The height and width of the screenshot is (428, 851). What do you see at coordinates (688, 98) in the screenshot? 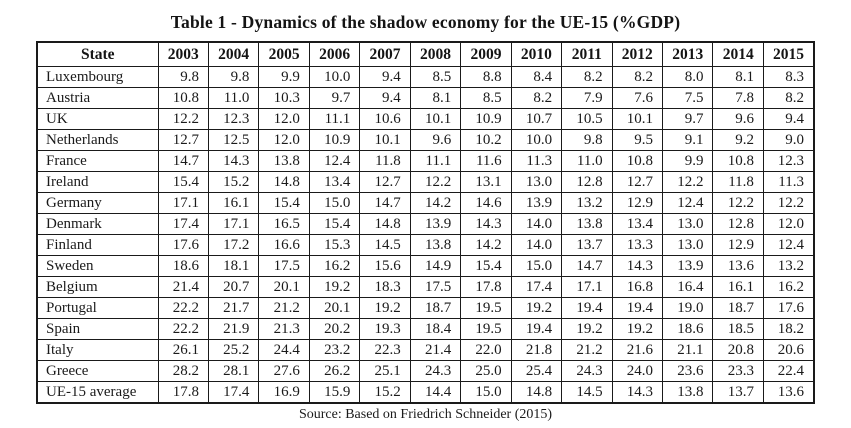
I see `value-cell: 7.5` at bounding box center [688, 98].